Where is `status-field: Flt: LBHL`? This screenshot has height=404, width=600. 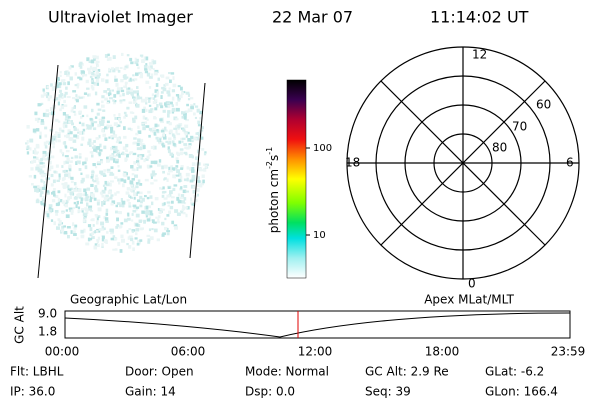
status-field: Flt: LBHL is located at coordinates (37, 372).